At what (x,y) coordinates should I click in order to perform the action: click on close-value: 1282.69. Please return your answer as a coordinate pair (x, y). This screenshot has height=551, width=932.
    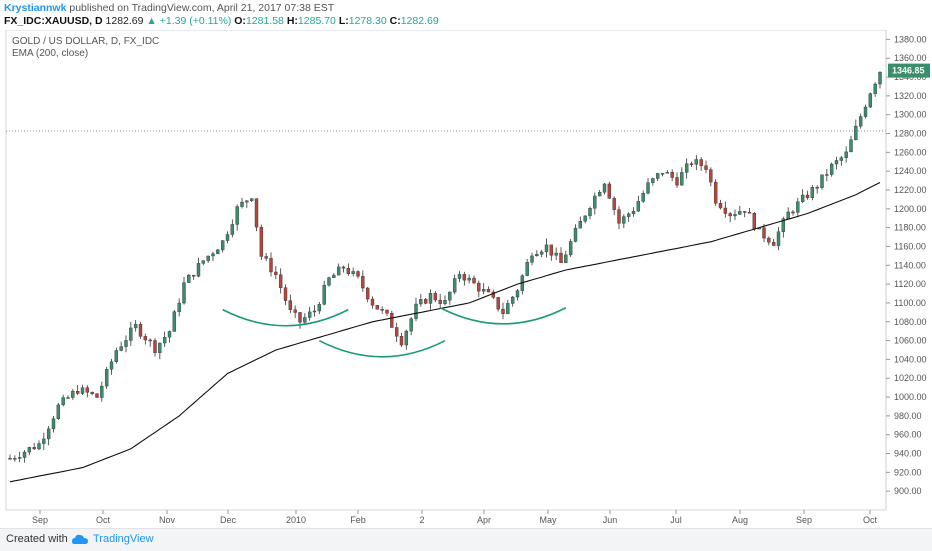
    Looking at the image, I should click on (419, 21).